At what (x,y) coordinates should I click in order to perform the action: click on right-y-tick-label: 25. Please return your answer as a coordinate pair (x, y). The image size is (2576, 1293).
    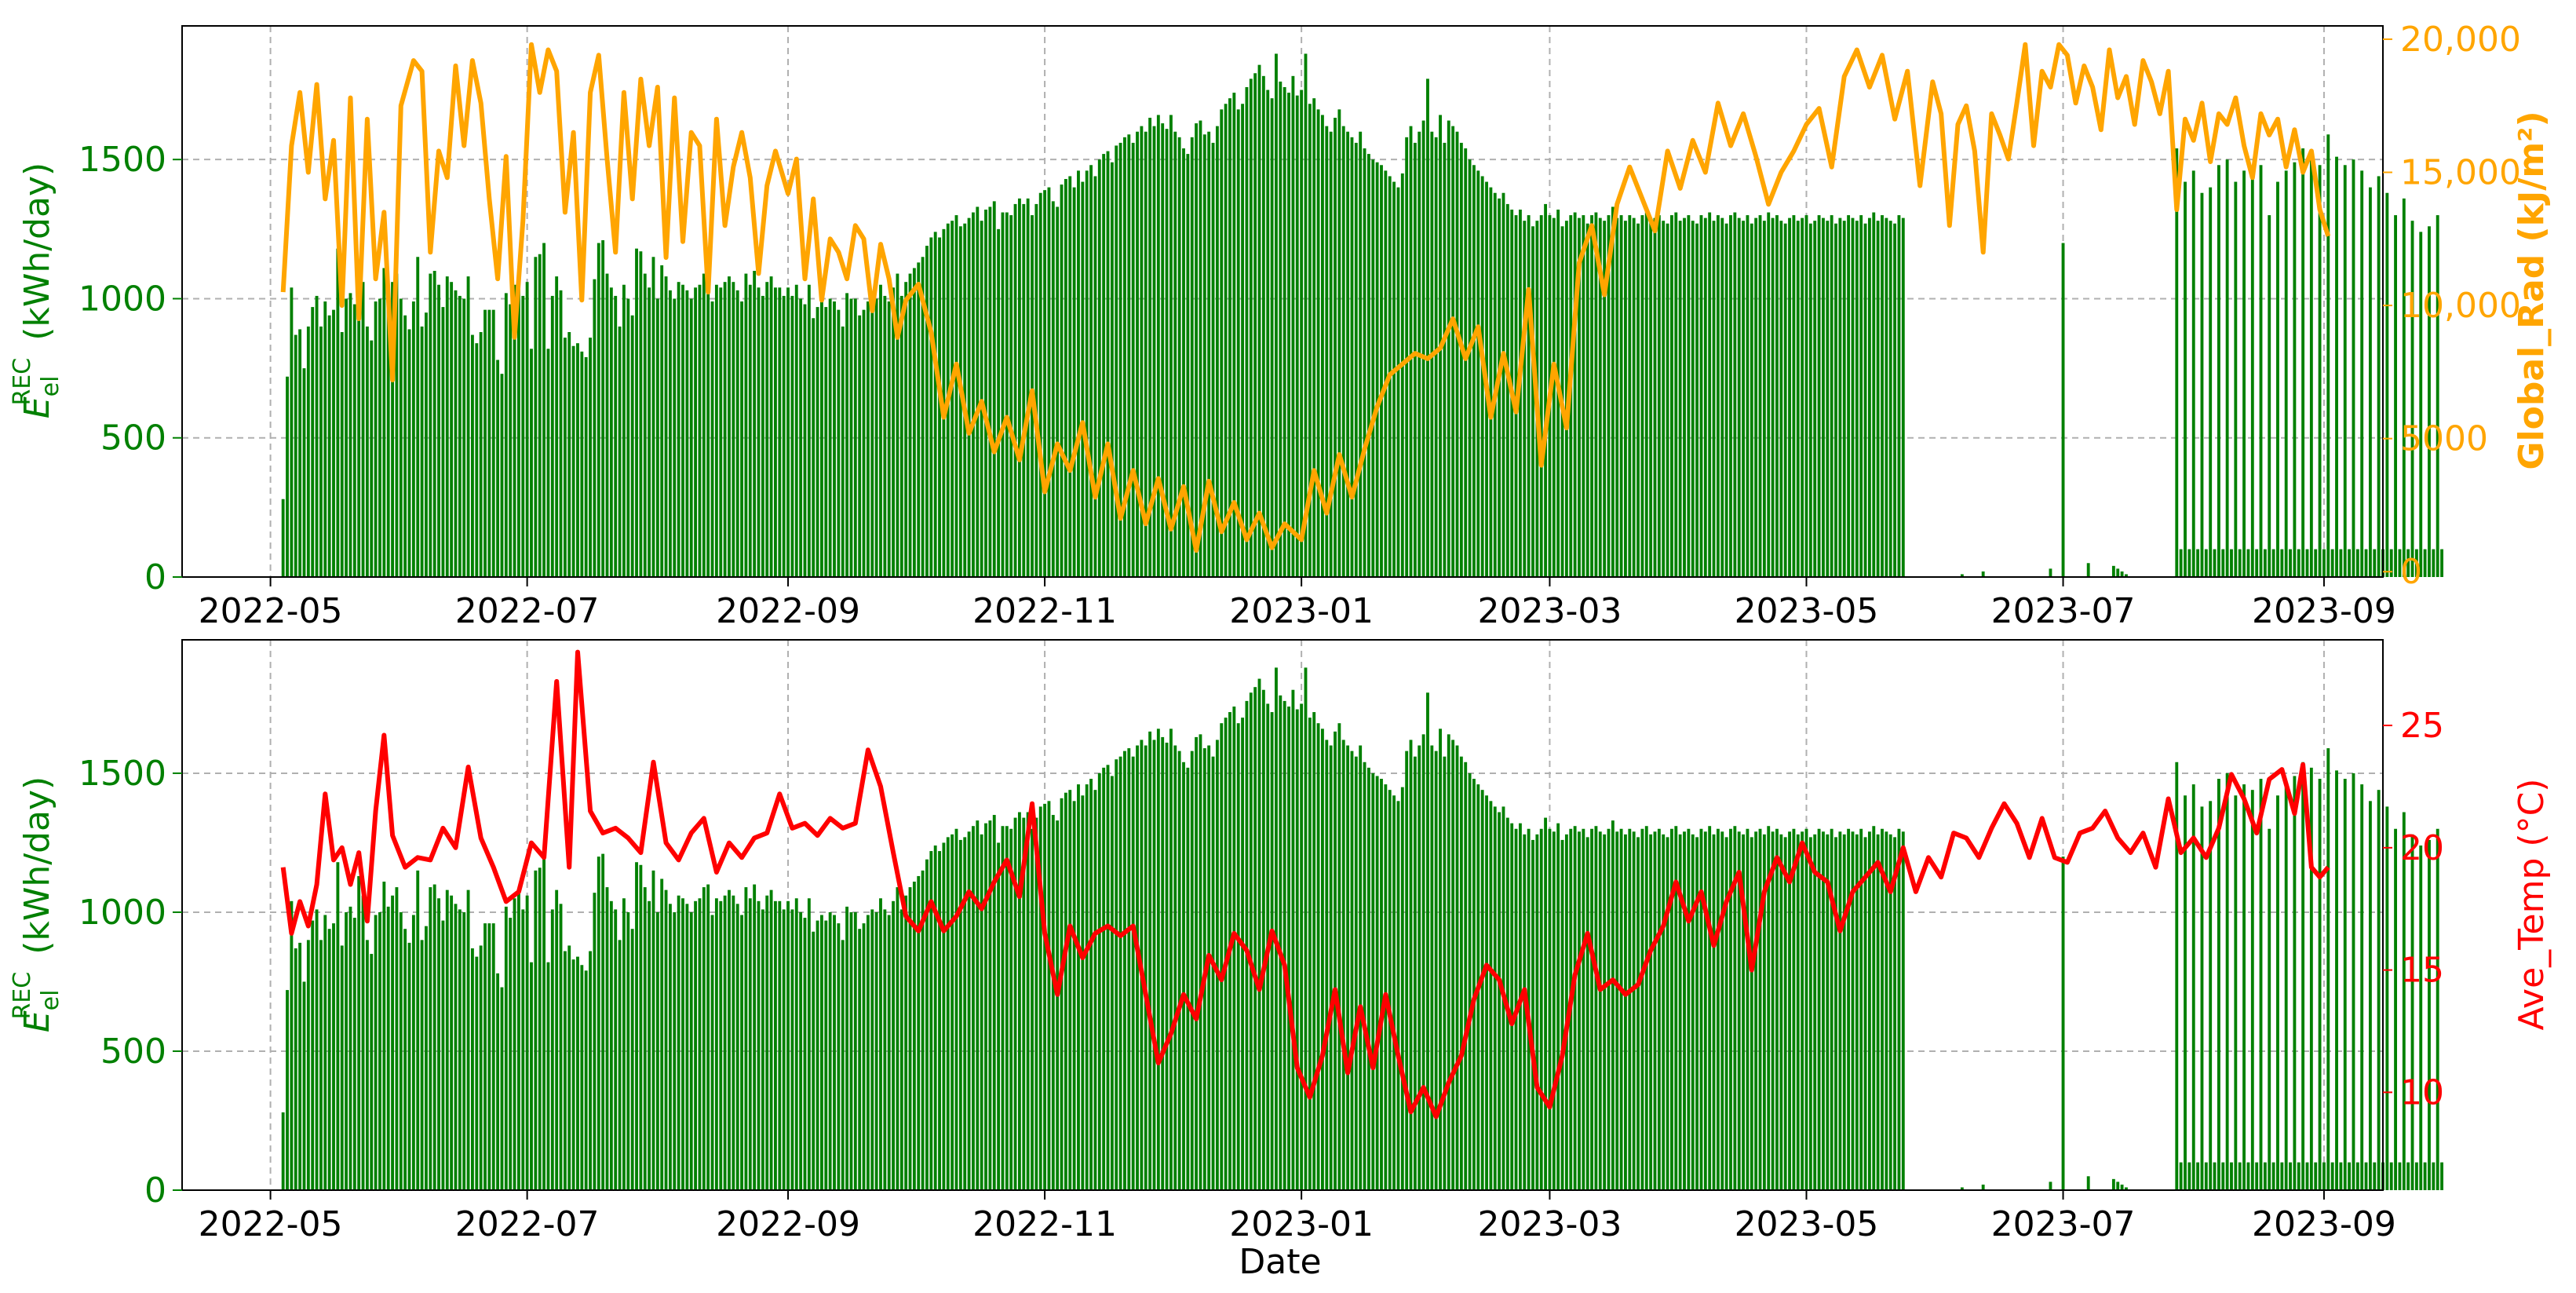
    Looking at the image, I should click on (2422, 726).